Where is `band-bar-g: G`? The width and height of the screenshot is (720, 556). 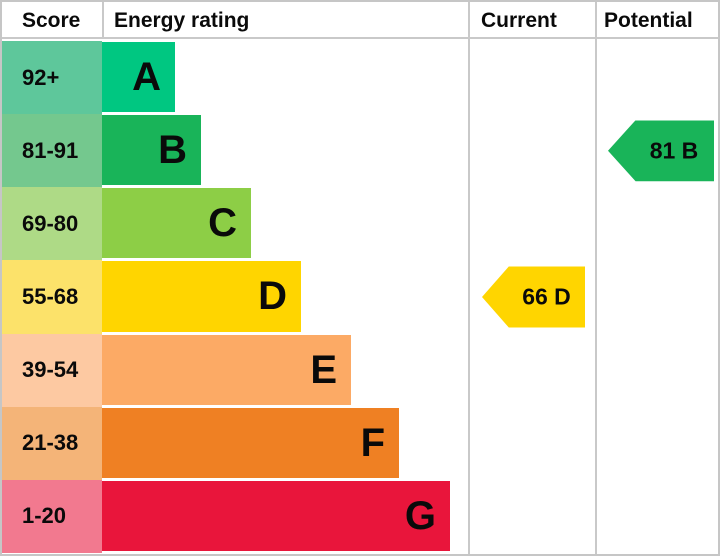 band-bar-g: G is located at coordinates (276, 515).